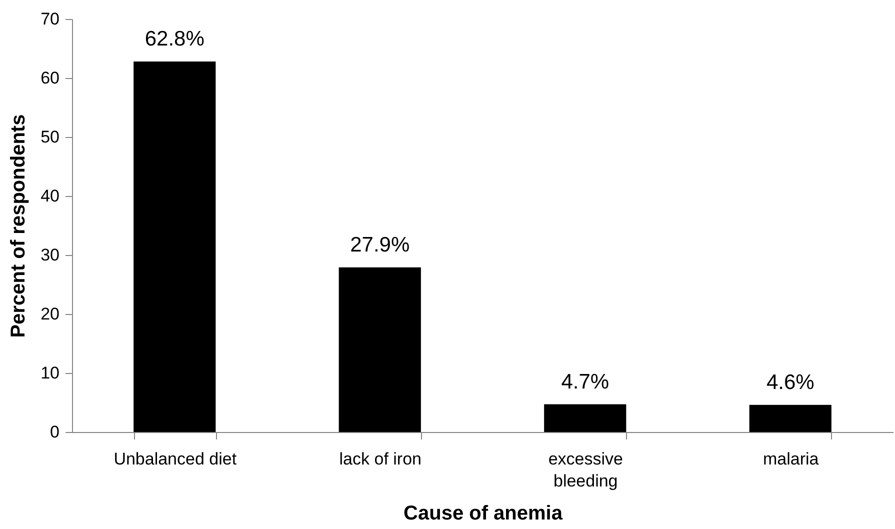  What do you see at coordinates (380, 459) in the screenshot?
I see `x-tick-label: lack of iron` at bounding box center [380, 459].